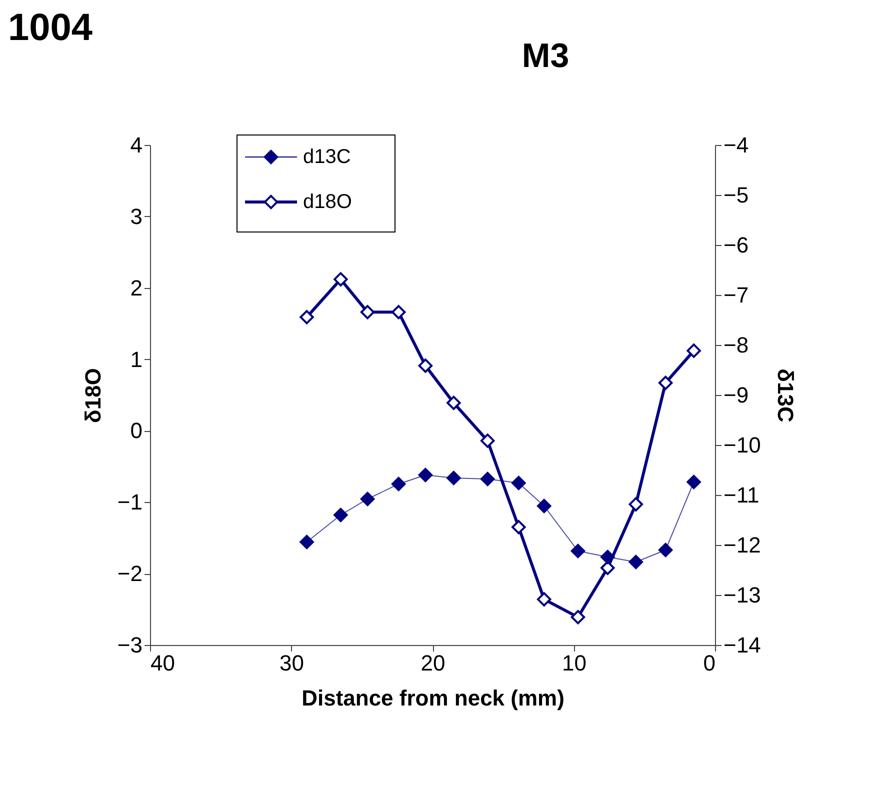  What do you see at coordinates (736, 245) in the screenshot?
I see `y2-tick-label: −6` at bounding box center [736, 245].